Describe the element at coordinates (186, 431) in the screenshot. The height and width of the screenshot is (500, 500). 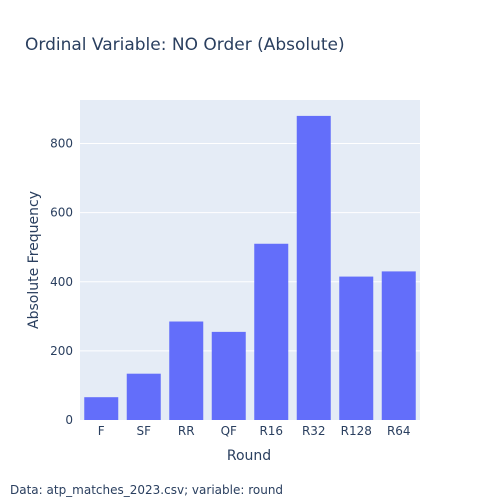
I see `x-tick-label: RR` at that location.